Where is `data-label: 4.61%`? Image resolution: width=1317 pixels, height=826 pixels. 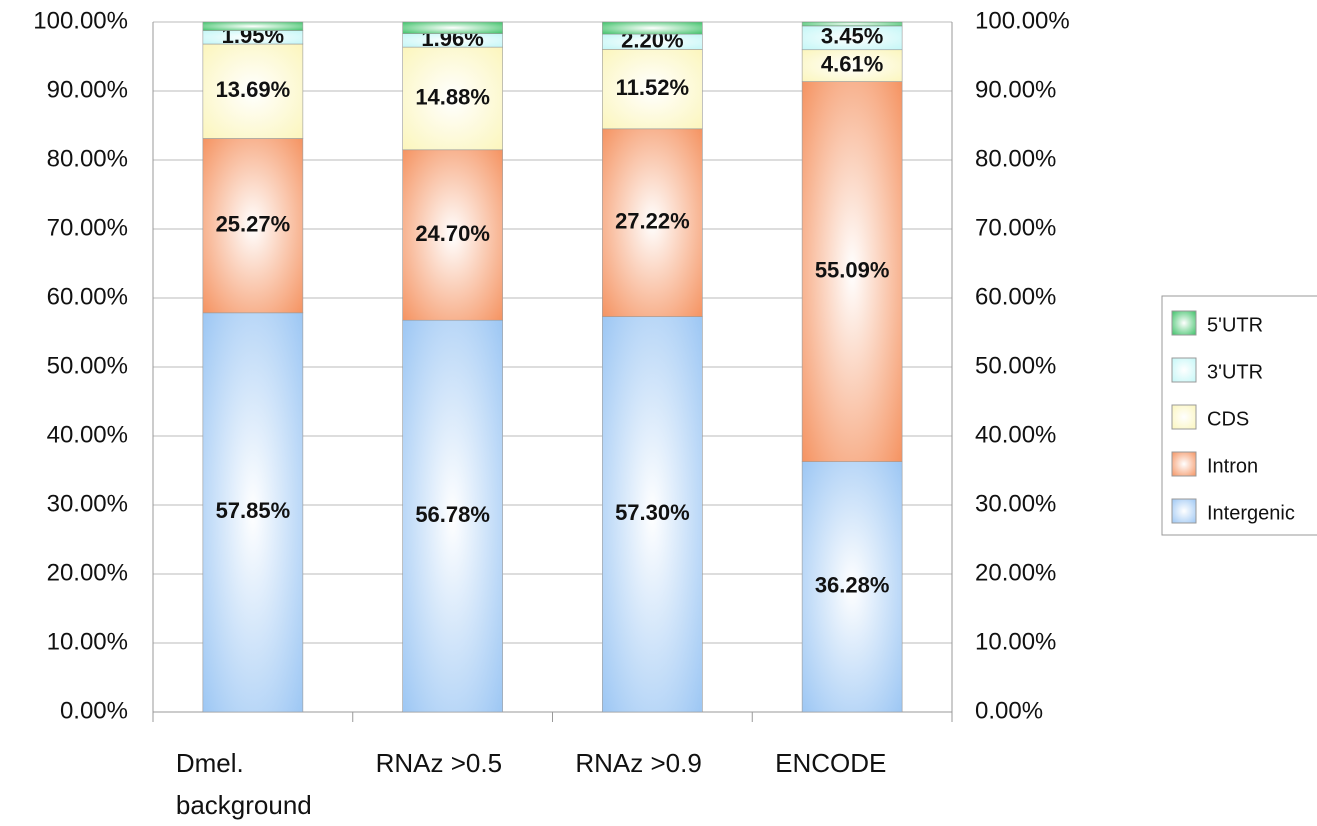
data-label: 4.61% is located at coordinates (852, 63).